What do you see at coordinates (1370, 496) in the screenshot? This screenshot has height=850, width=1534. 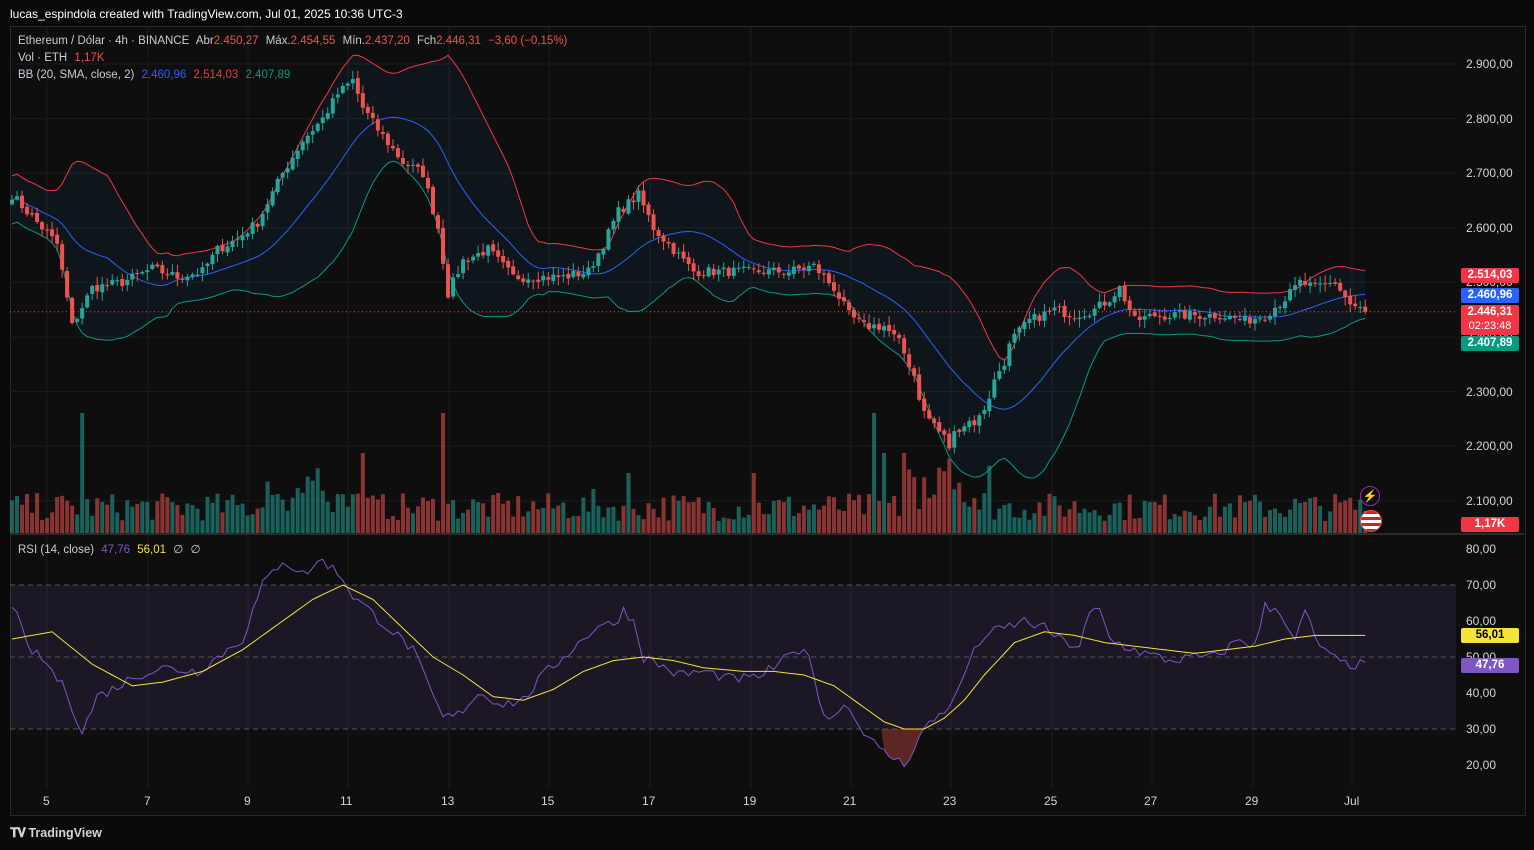 I see `lightning-icon: ⚡` at bounding box center [1370, 496].